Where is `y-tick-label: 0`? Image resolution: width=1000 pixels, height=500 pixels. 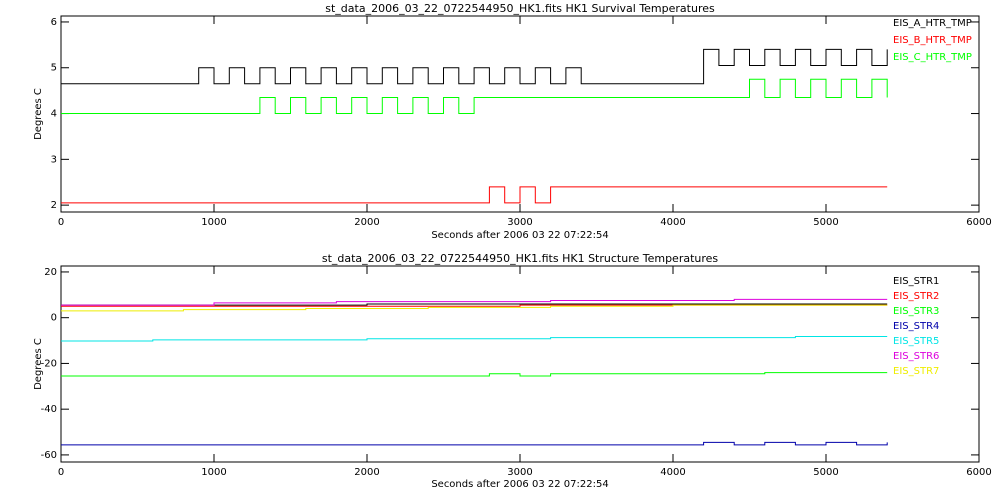 y-tick-label: 0 is located at coordinates (54, 318).